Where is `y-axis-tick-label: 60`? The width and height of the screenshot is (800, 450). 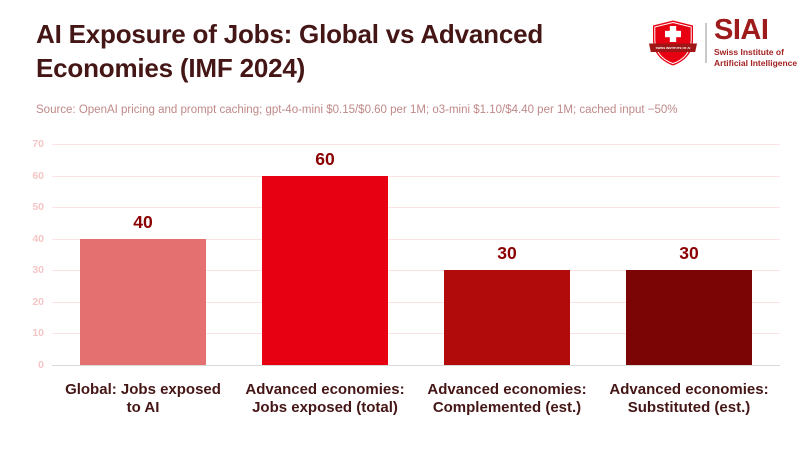
y-axis-tick-label: 60 is located at coordinates (38, 175).